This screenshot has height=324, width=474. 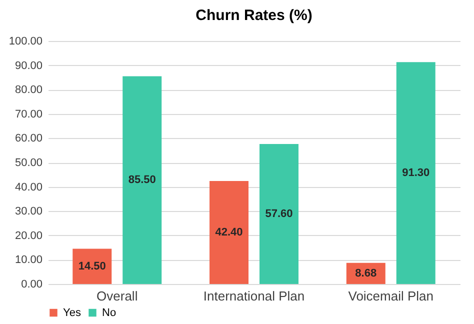 What do you see at coordinates (28, 114) in the screenshot?
I see `y-tick-label: 70.00` at bounding box center [28, 114].